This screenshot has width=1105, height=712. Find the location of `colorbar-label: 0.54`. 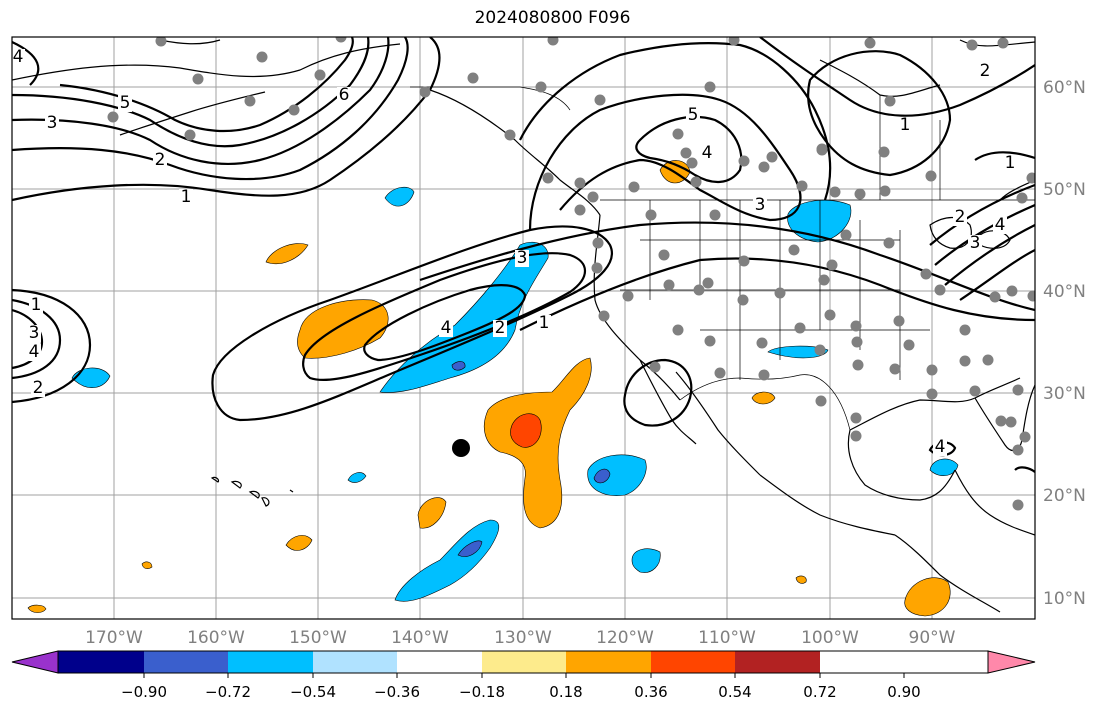

colorbar-label: 0.54 is located at coordinates (734, 692).